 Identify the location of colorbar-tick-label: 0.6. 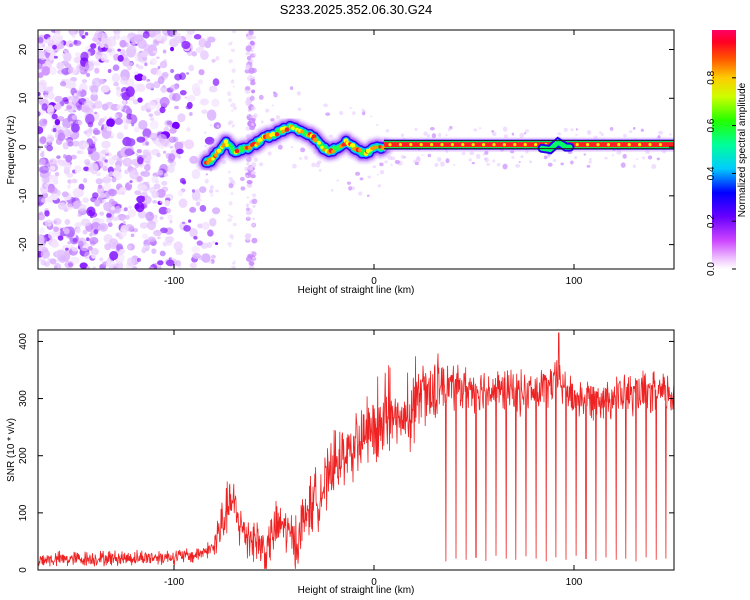
(711, 125).